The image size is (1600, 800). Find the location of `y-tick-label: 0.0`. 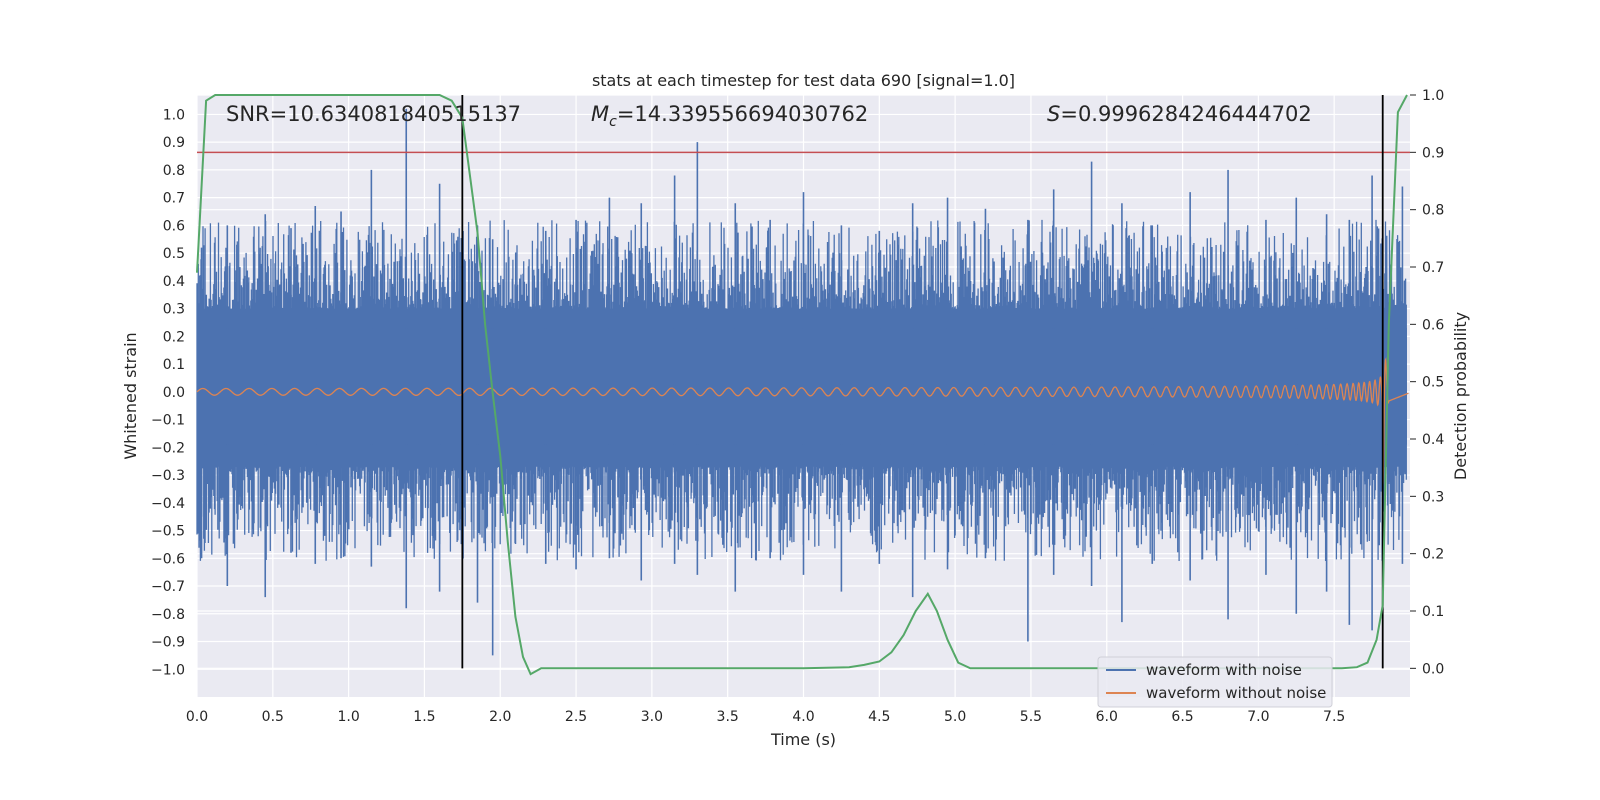

y-tick-label: 0.0 is located at coordinates (174, 393).